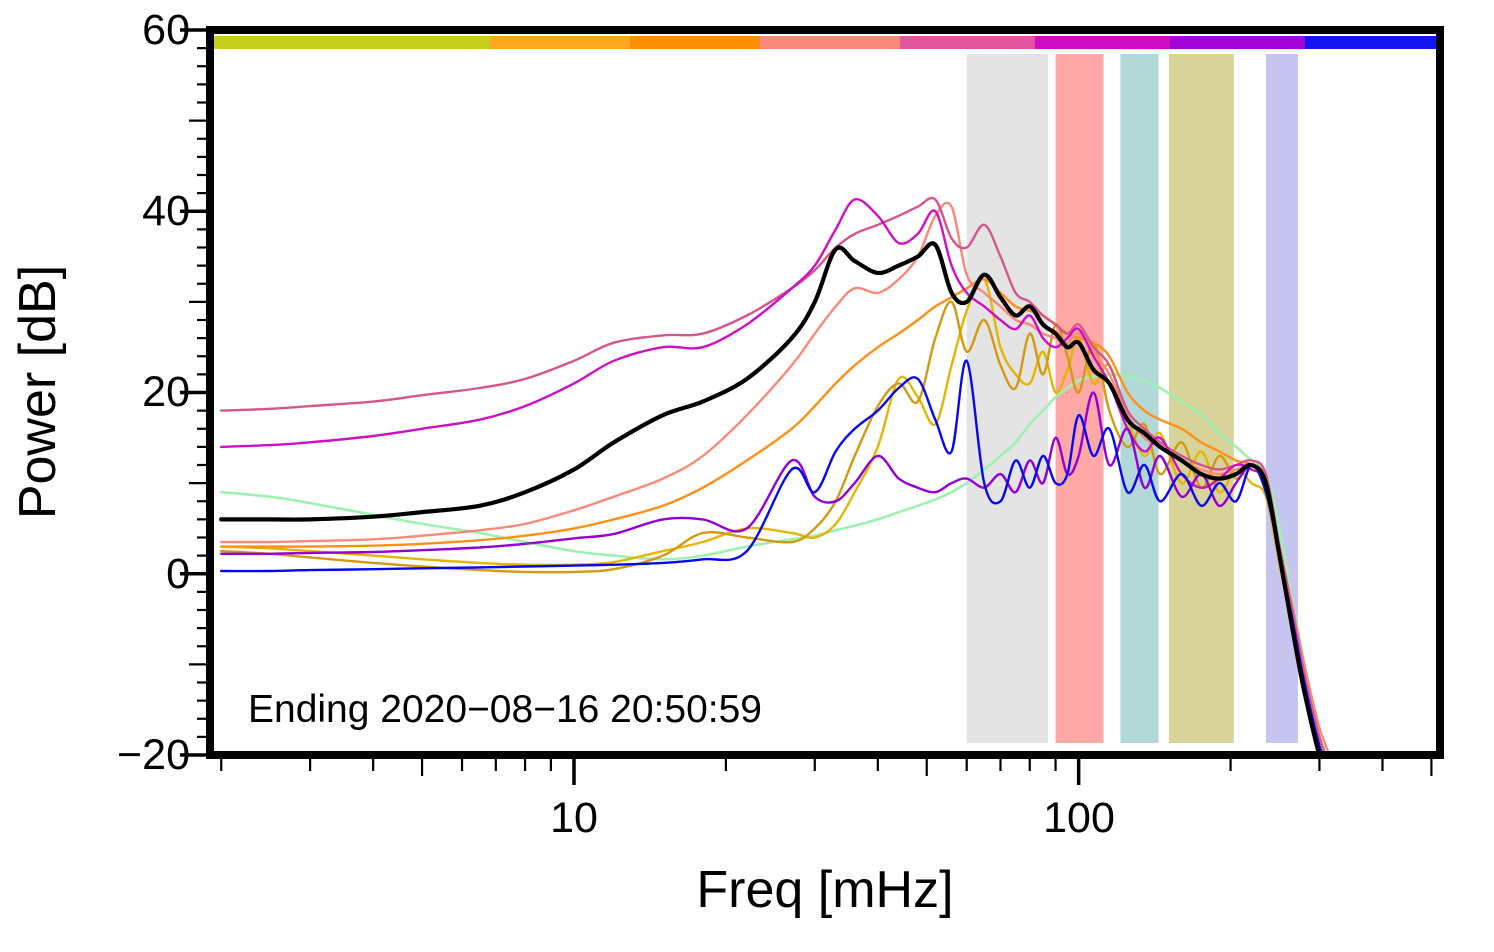 The width and height of the screenshot is (1494, 952). I want to click on y-tick-label-neg20: −20, so click(153, 755).